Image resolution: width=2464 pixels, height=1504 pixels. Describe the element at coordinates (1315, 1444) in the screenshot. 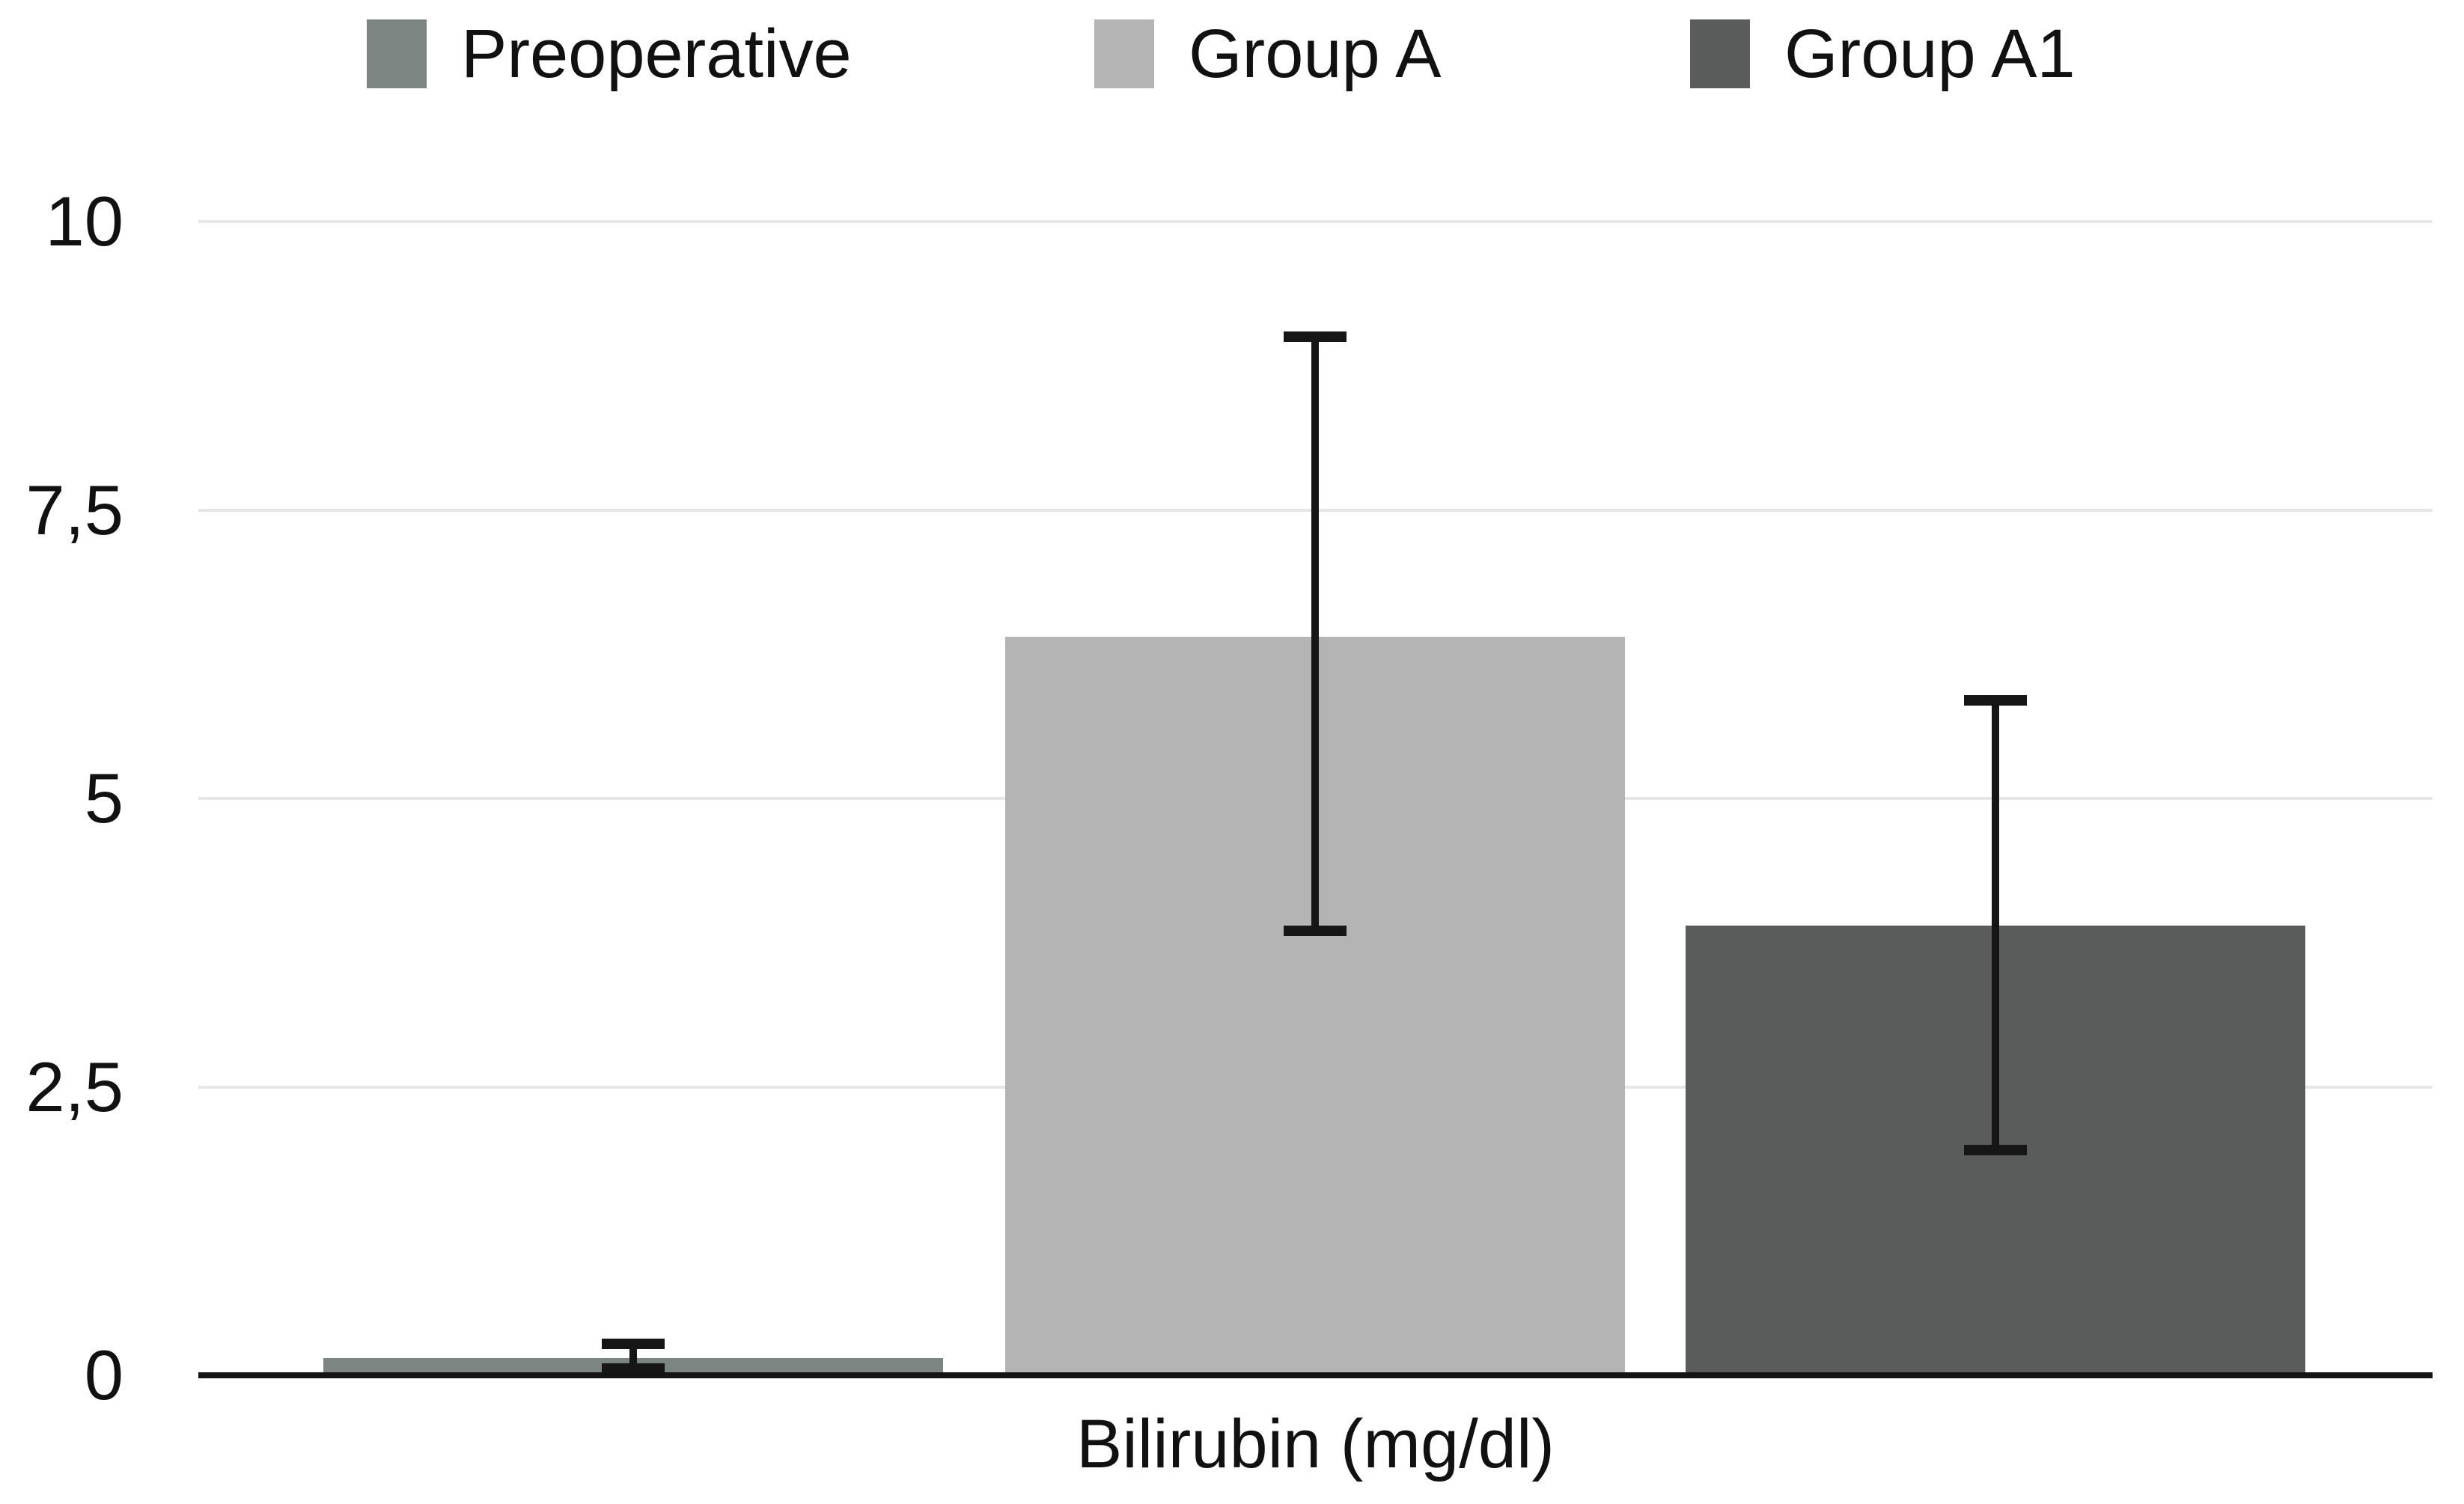

I see `x-axis-title: Bilirubin (mg/dl)` at that location.